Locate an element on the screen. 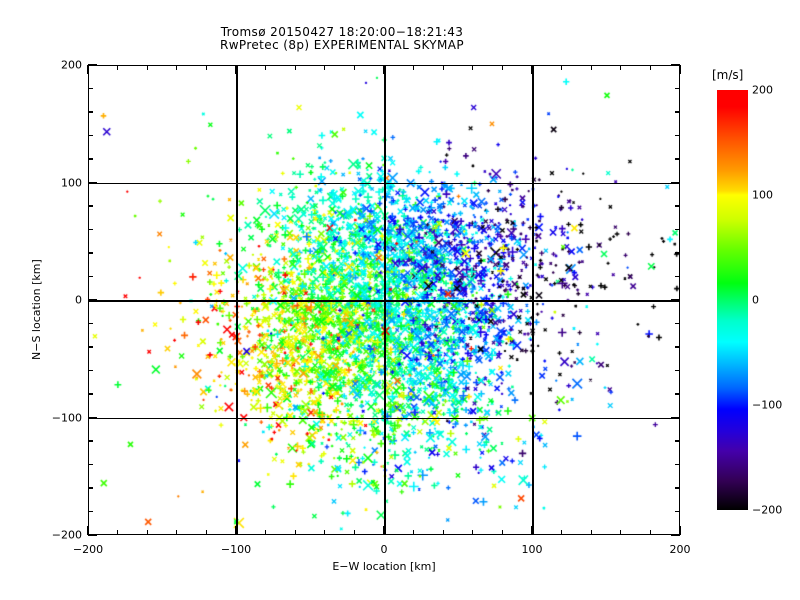 This screenshot has width=800, height=600. colorbar-tick-label: 100 is located at coordinates (762, 195).